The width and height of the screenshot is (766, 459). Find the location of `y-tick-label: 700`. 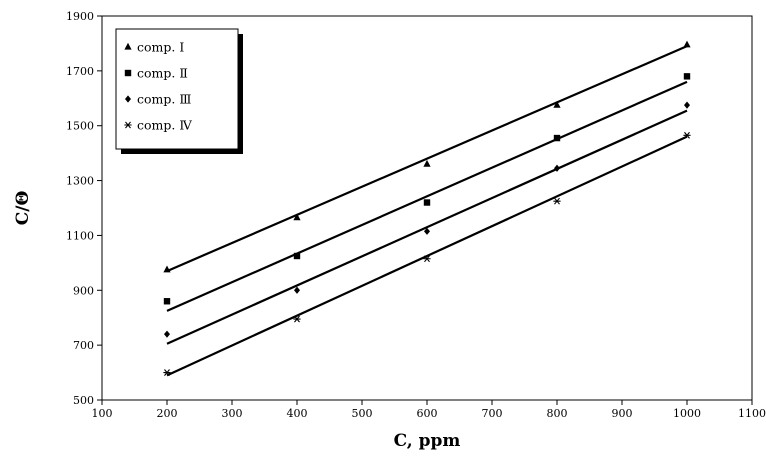

y-tick-label: 700 is located at coordinates (83, 345).